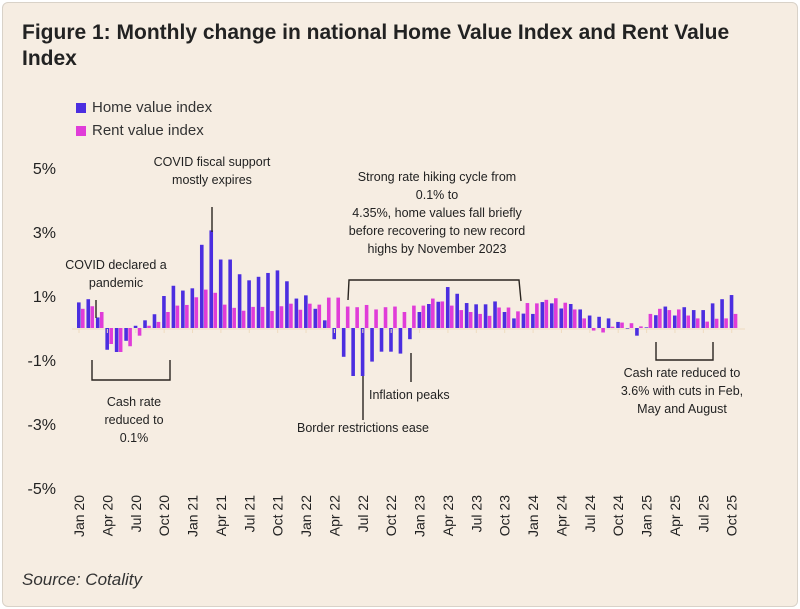 Image resolution: width=800 pixels, height=609 pixels. What do you see at coordinates (420, 516) in the screenshot?
I see `x-tick-label: Jan 23` at bounding box center [420, 516].